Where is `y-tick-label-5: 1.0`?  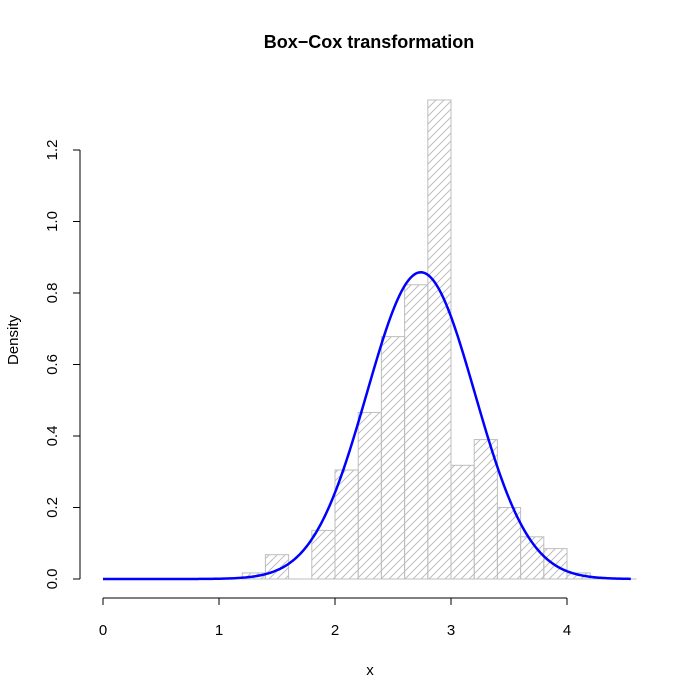 y-tick-label-5: 1.0 is located at coordinates (52, 221).